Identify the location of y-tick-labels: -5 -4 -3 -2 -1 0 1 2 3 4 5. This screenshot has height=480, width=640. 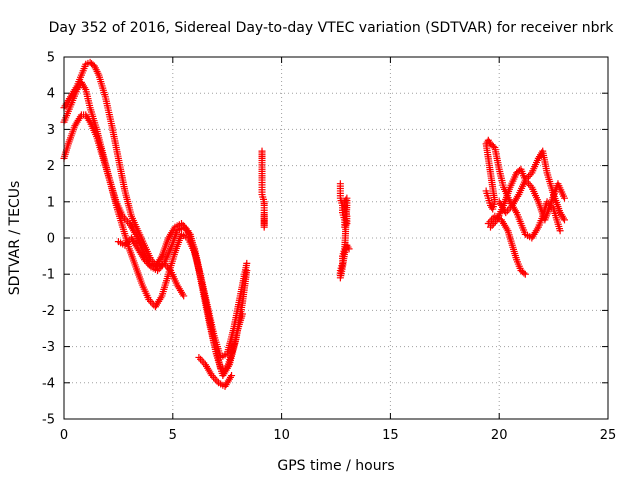
(48, 239).